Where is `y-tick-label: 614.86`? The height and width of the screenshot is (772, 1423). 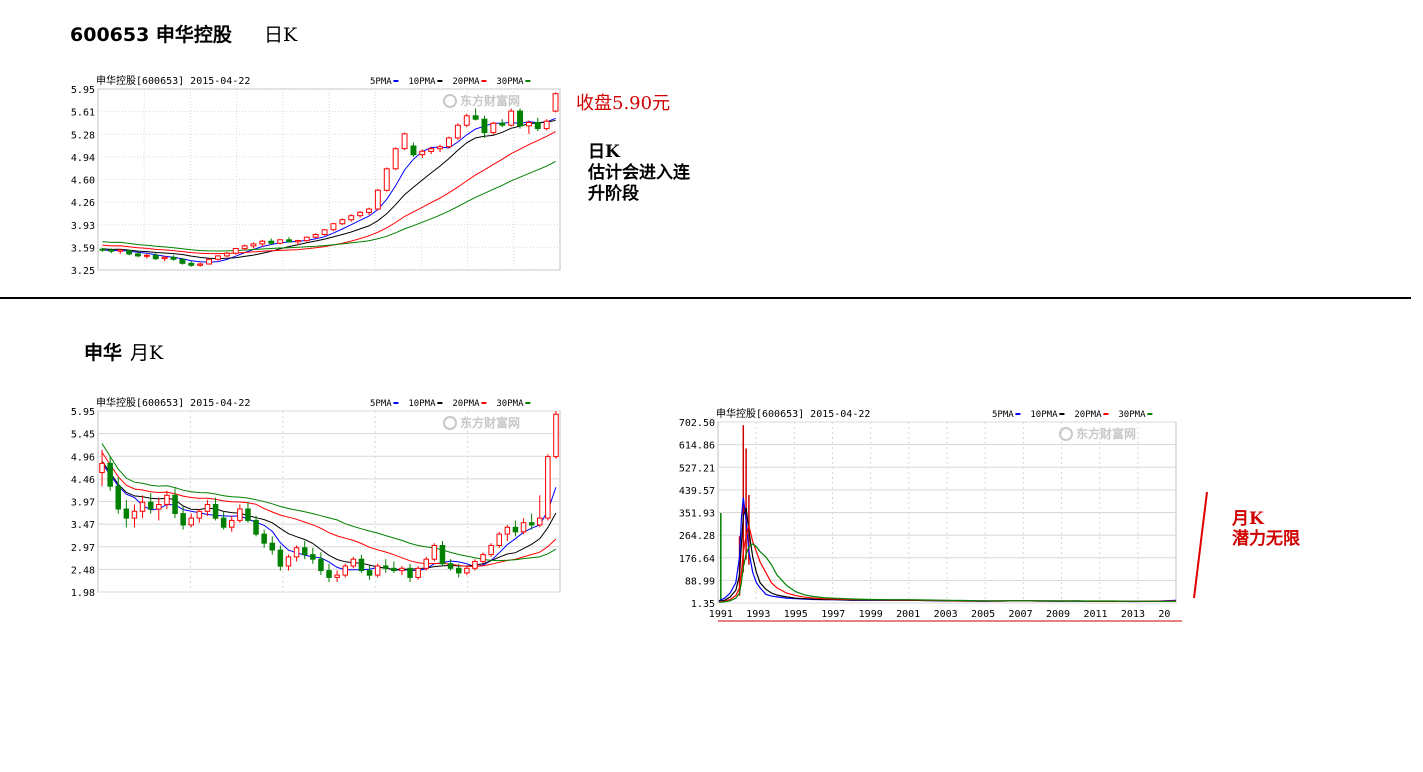 y-tick-label: 614.86 is located at coordinates (697, 446).